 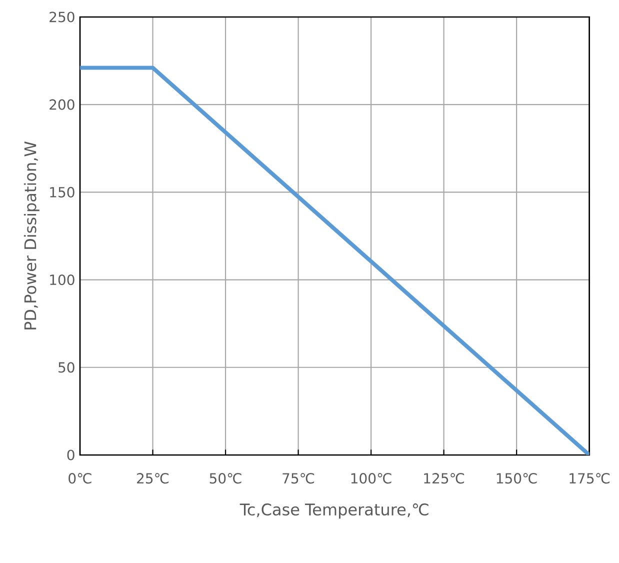 I want to click on x-tick-label: 75℃, so click(x=298, y=478).